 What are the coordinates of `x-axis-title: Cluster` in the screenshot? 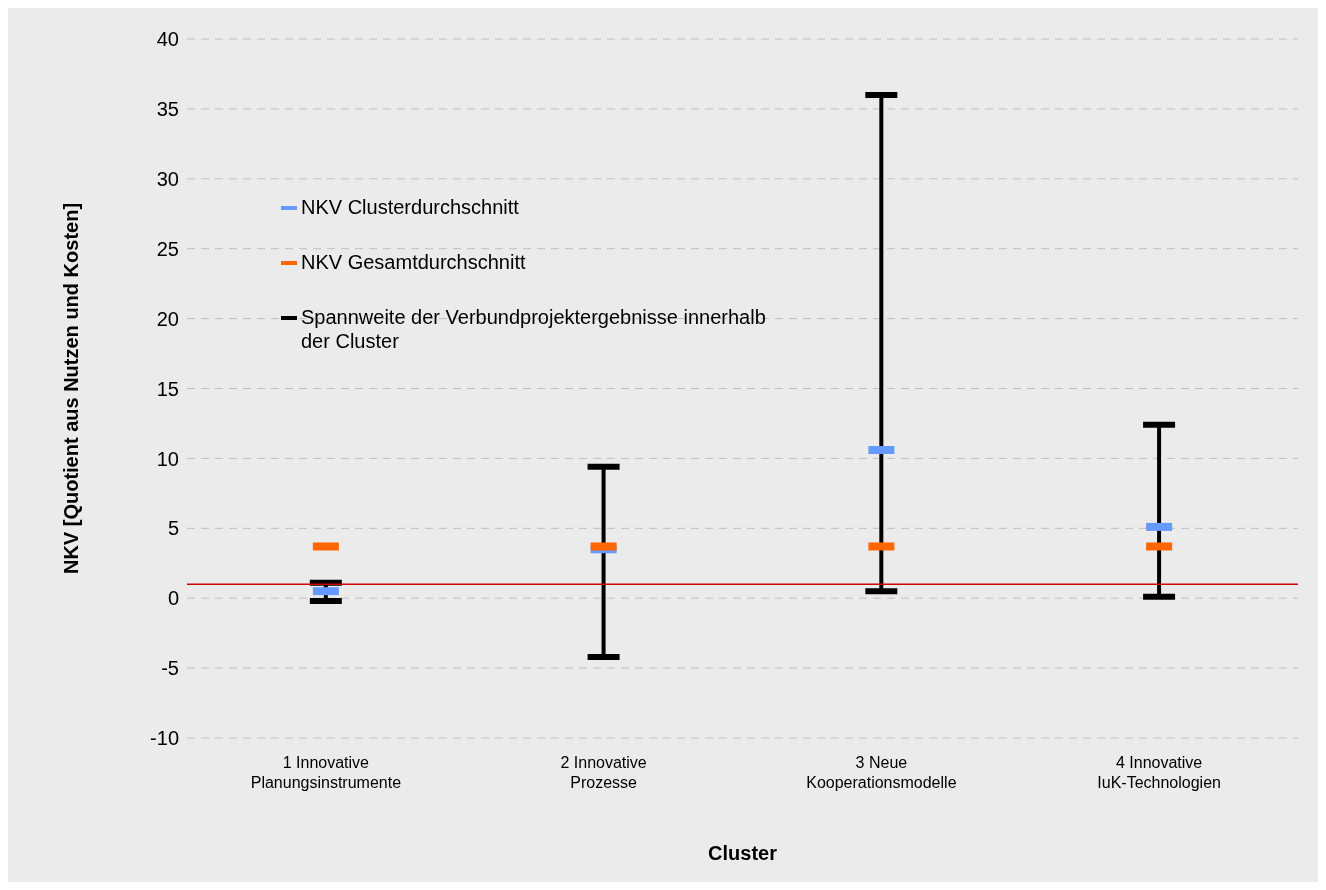 It's located at (743, 853).